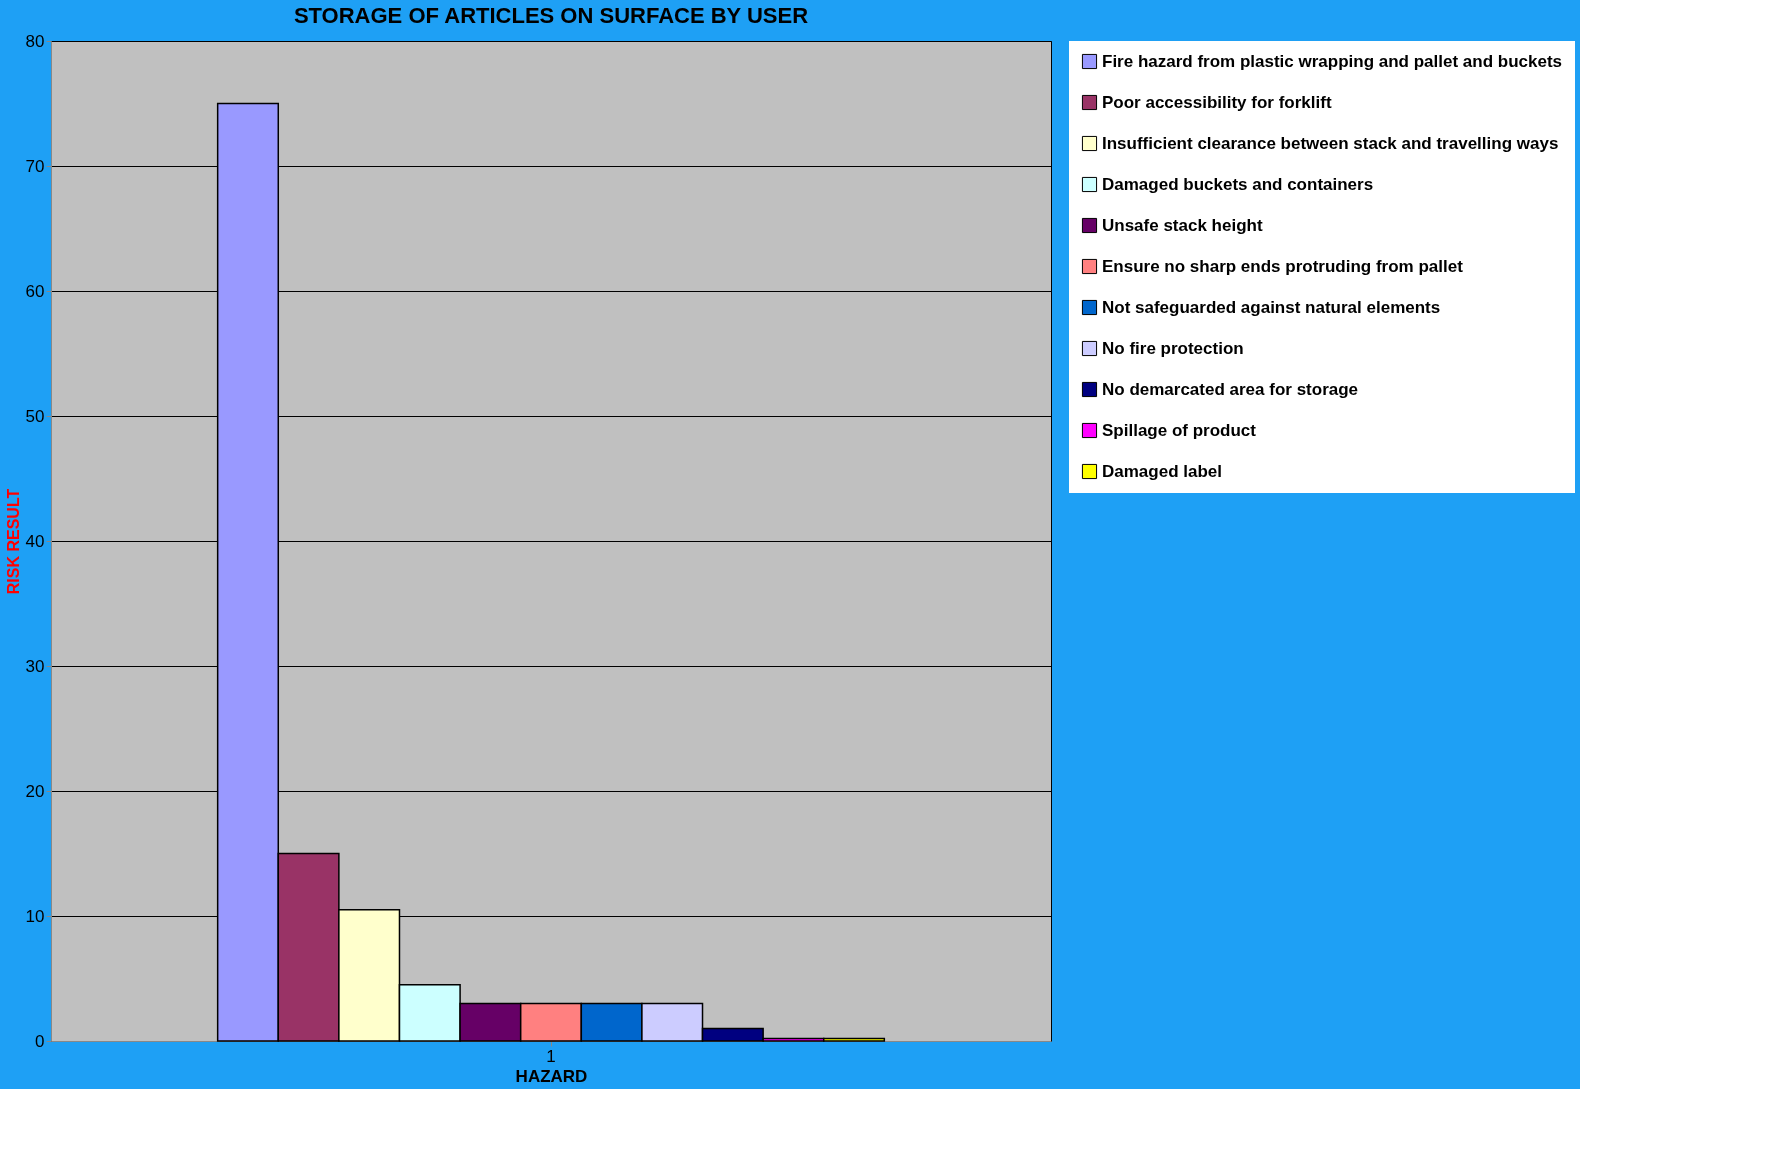 The width and height of the screenshot is (1780, 1164). Describe the element at coordinates (551, 1076) in the screenshot. I see `x-axis-title: HAZARD` at that location.